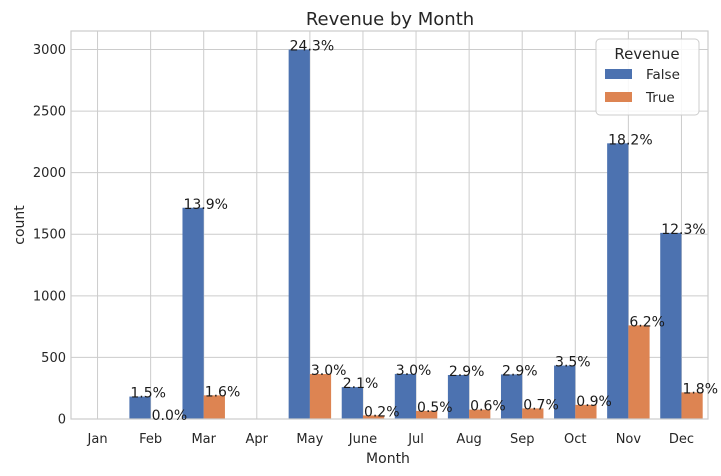  What do you see at coordinates (533, 413) in the screenshot?
I see `bar-true-sep` at bounding box center [533, 413].